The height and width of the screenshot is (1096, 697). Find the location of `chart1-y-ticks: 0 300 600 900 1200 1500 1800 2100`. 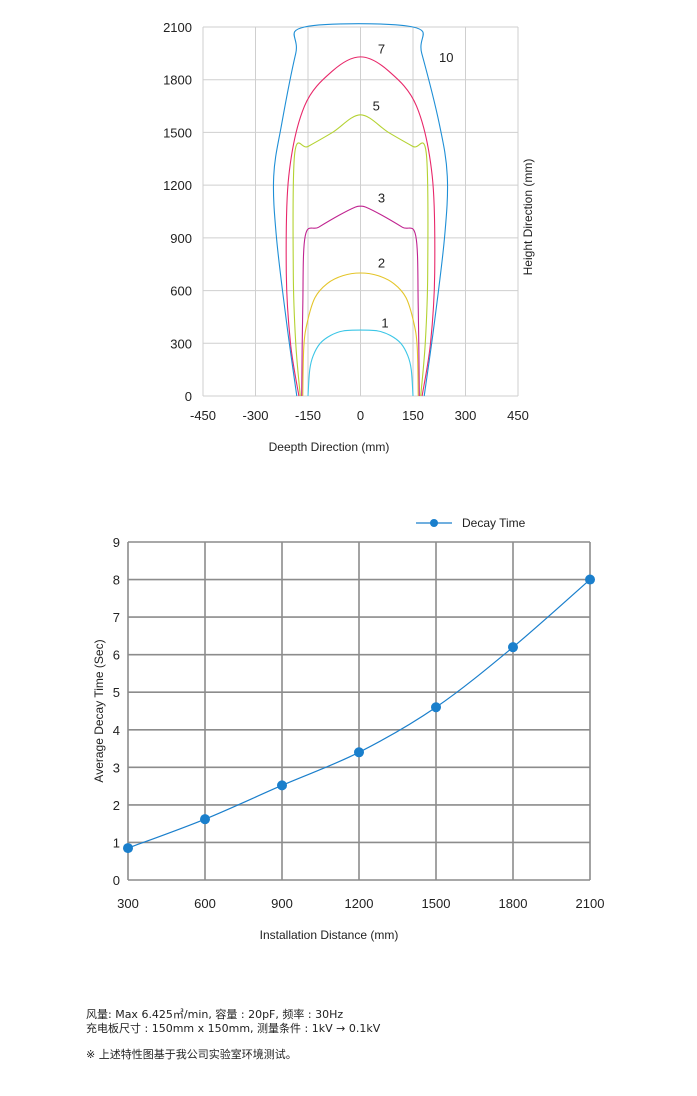

chart1-y-ticks: 0 300 600 900 1200 1500 1800 2100 is located at coordinates (177, 212).